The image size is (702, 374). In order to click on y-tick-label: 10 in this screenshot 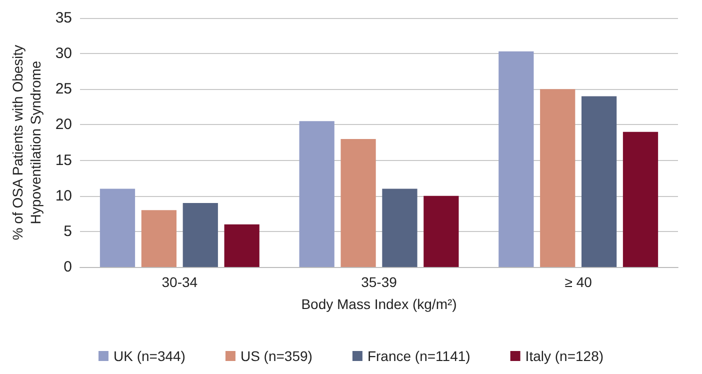, I will do `click(63, 195)`.